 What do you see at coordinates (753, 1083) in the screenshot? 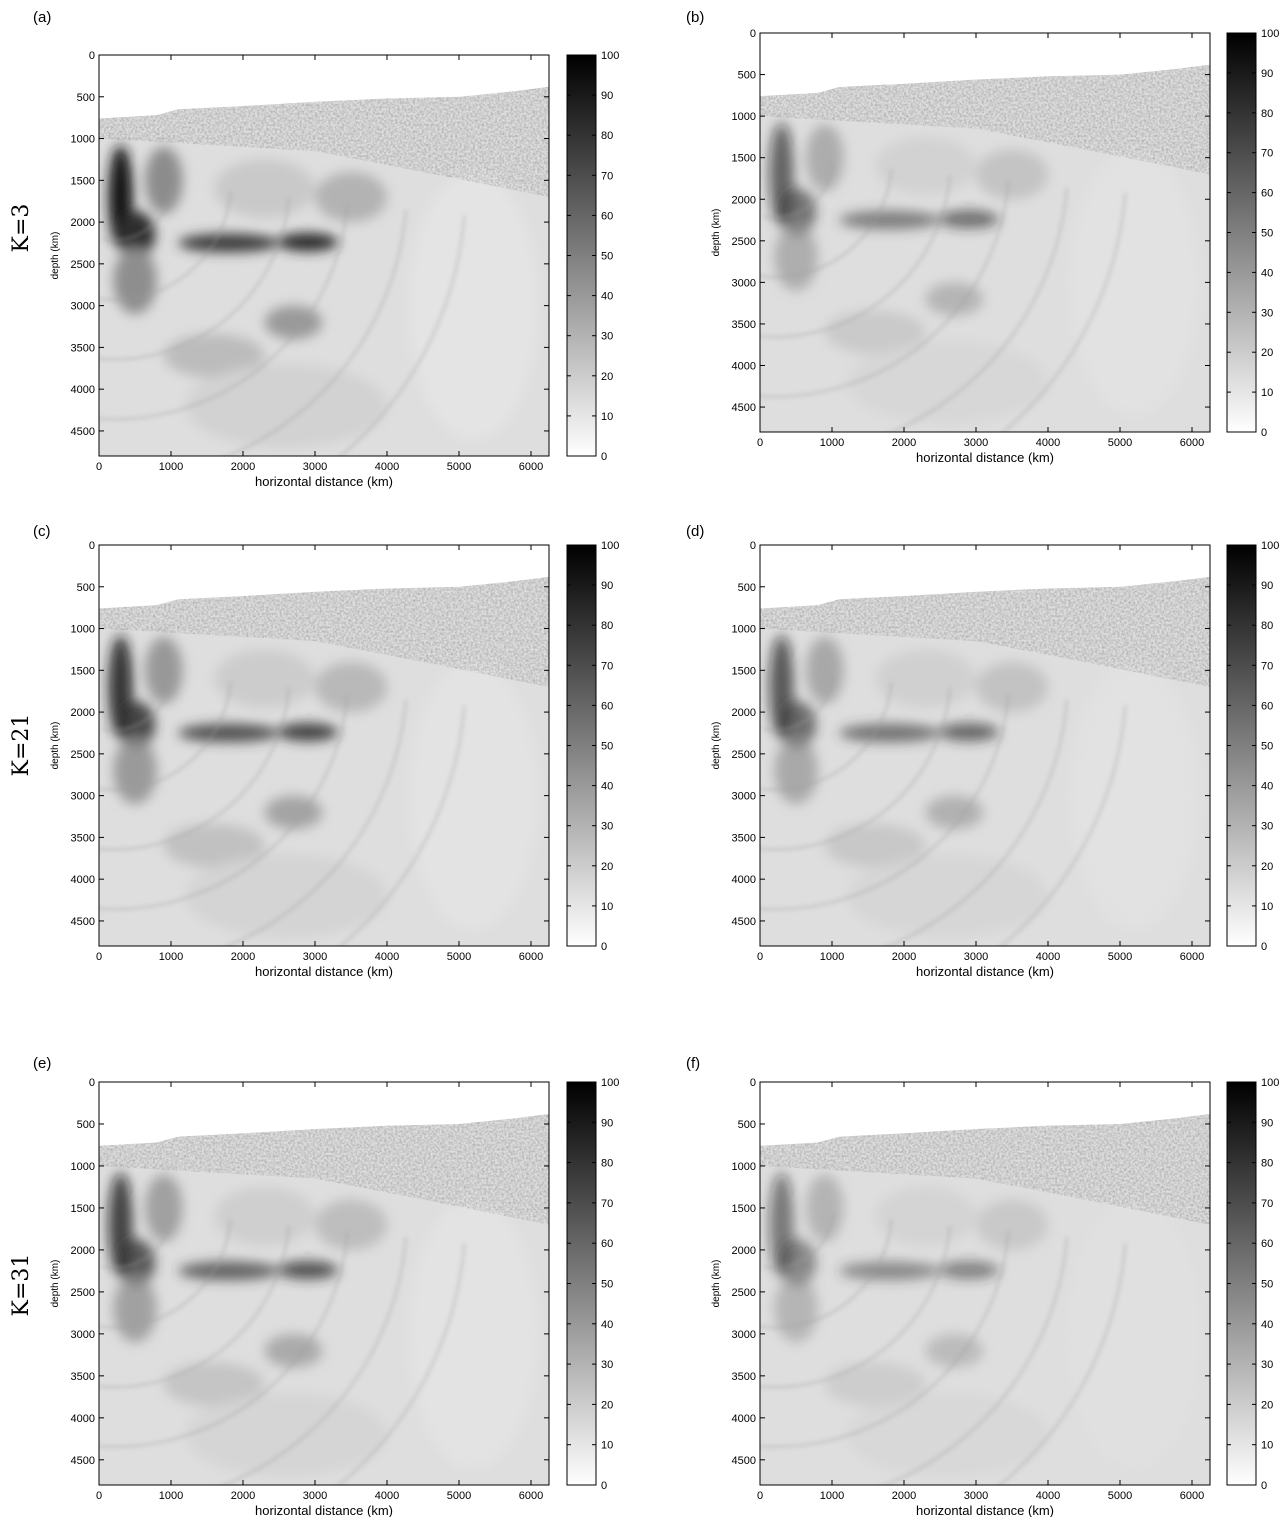
I see `y-tick-label: 0` at bounding box center [753, 1083].